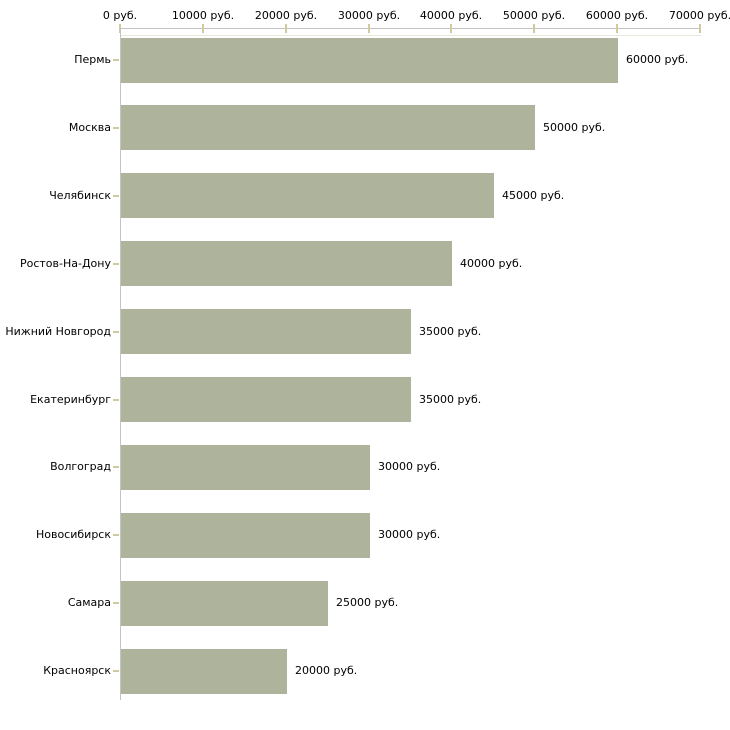  I want to click on value-label: 60000 руб., so click(657, 59).